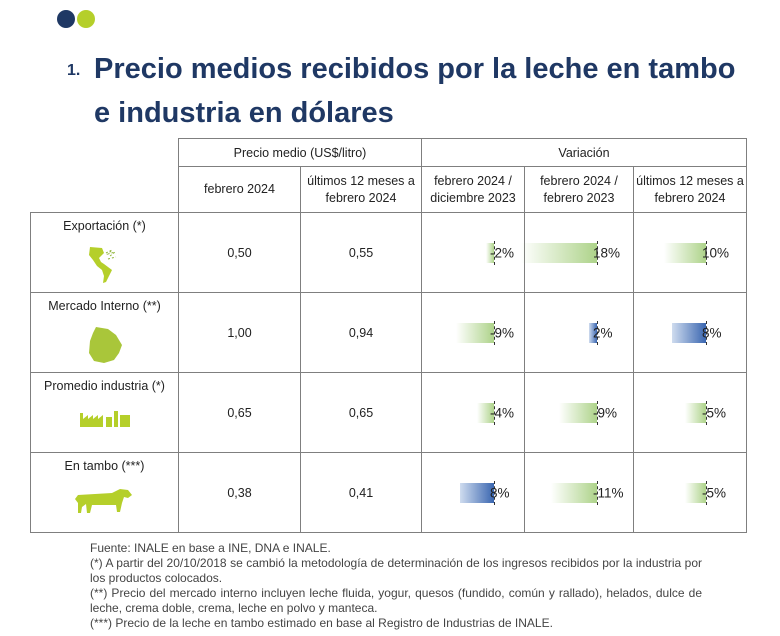 The image size is (780, 636). Describe the element at coordinates (239, 332) in the screenshot. I see `value-feb2024: 1,00` at that location.